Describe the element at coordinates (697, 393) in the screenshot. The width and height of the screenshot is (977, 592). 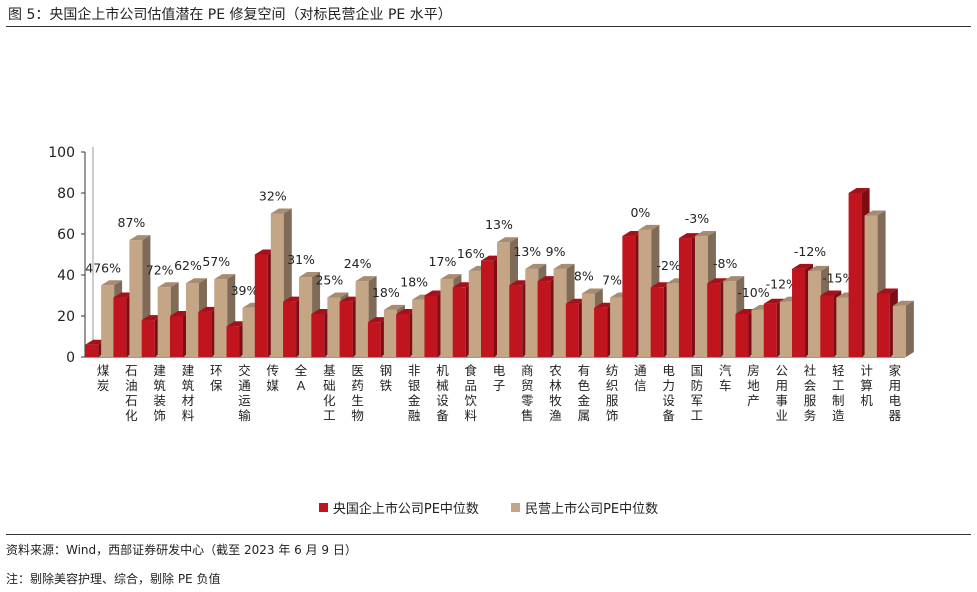
I see `x-tick-label: 国防军工` at that location.